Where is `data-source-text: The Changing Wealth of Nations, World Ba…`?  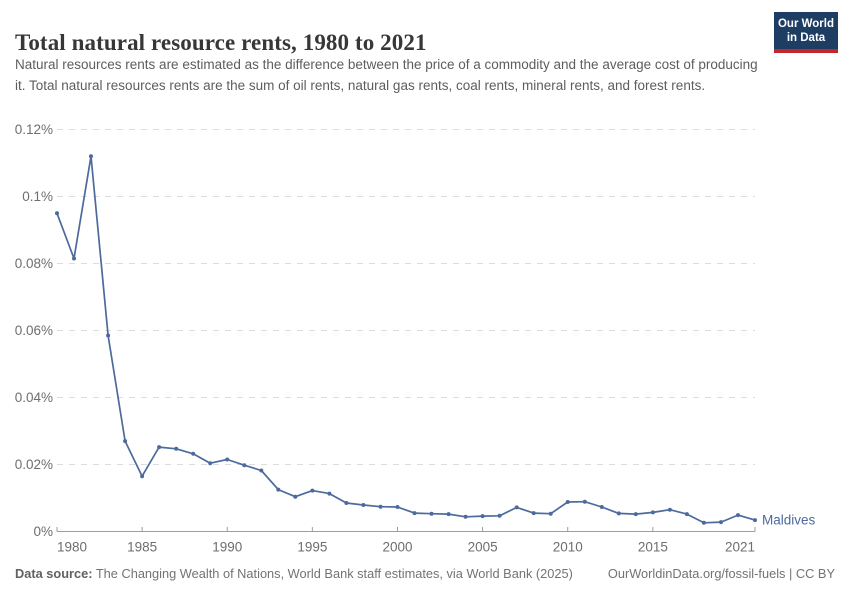
data-source-text: The Changing Wealth of Nations, World Ba… is located at coordinates (332, 573).